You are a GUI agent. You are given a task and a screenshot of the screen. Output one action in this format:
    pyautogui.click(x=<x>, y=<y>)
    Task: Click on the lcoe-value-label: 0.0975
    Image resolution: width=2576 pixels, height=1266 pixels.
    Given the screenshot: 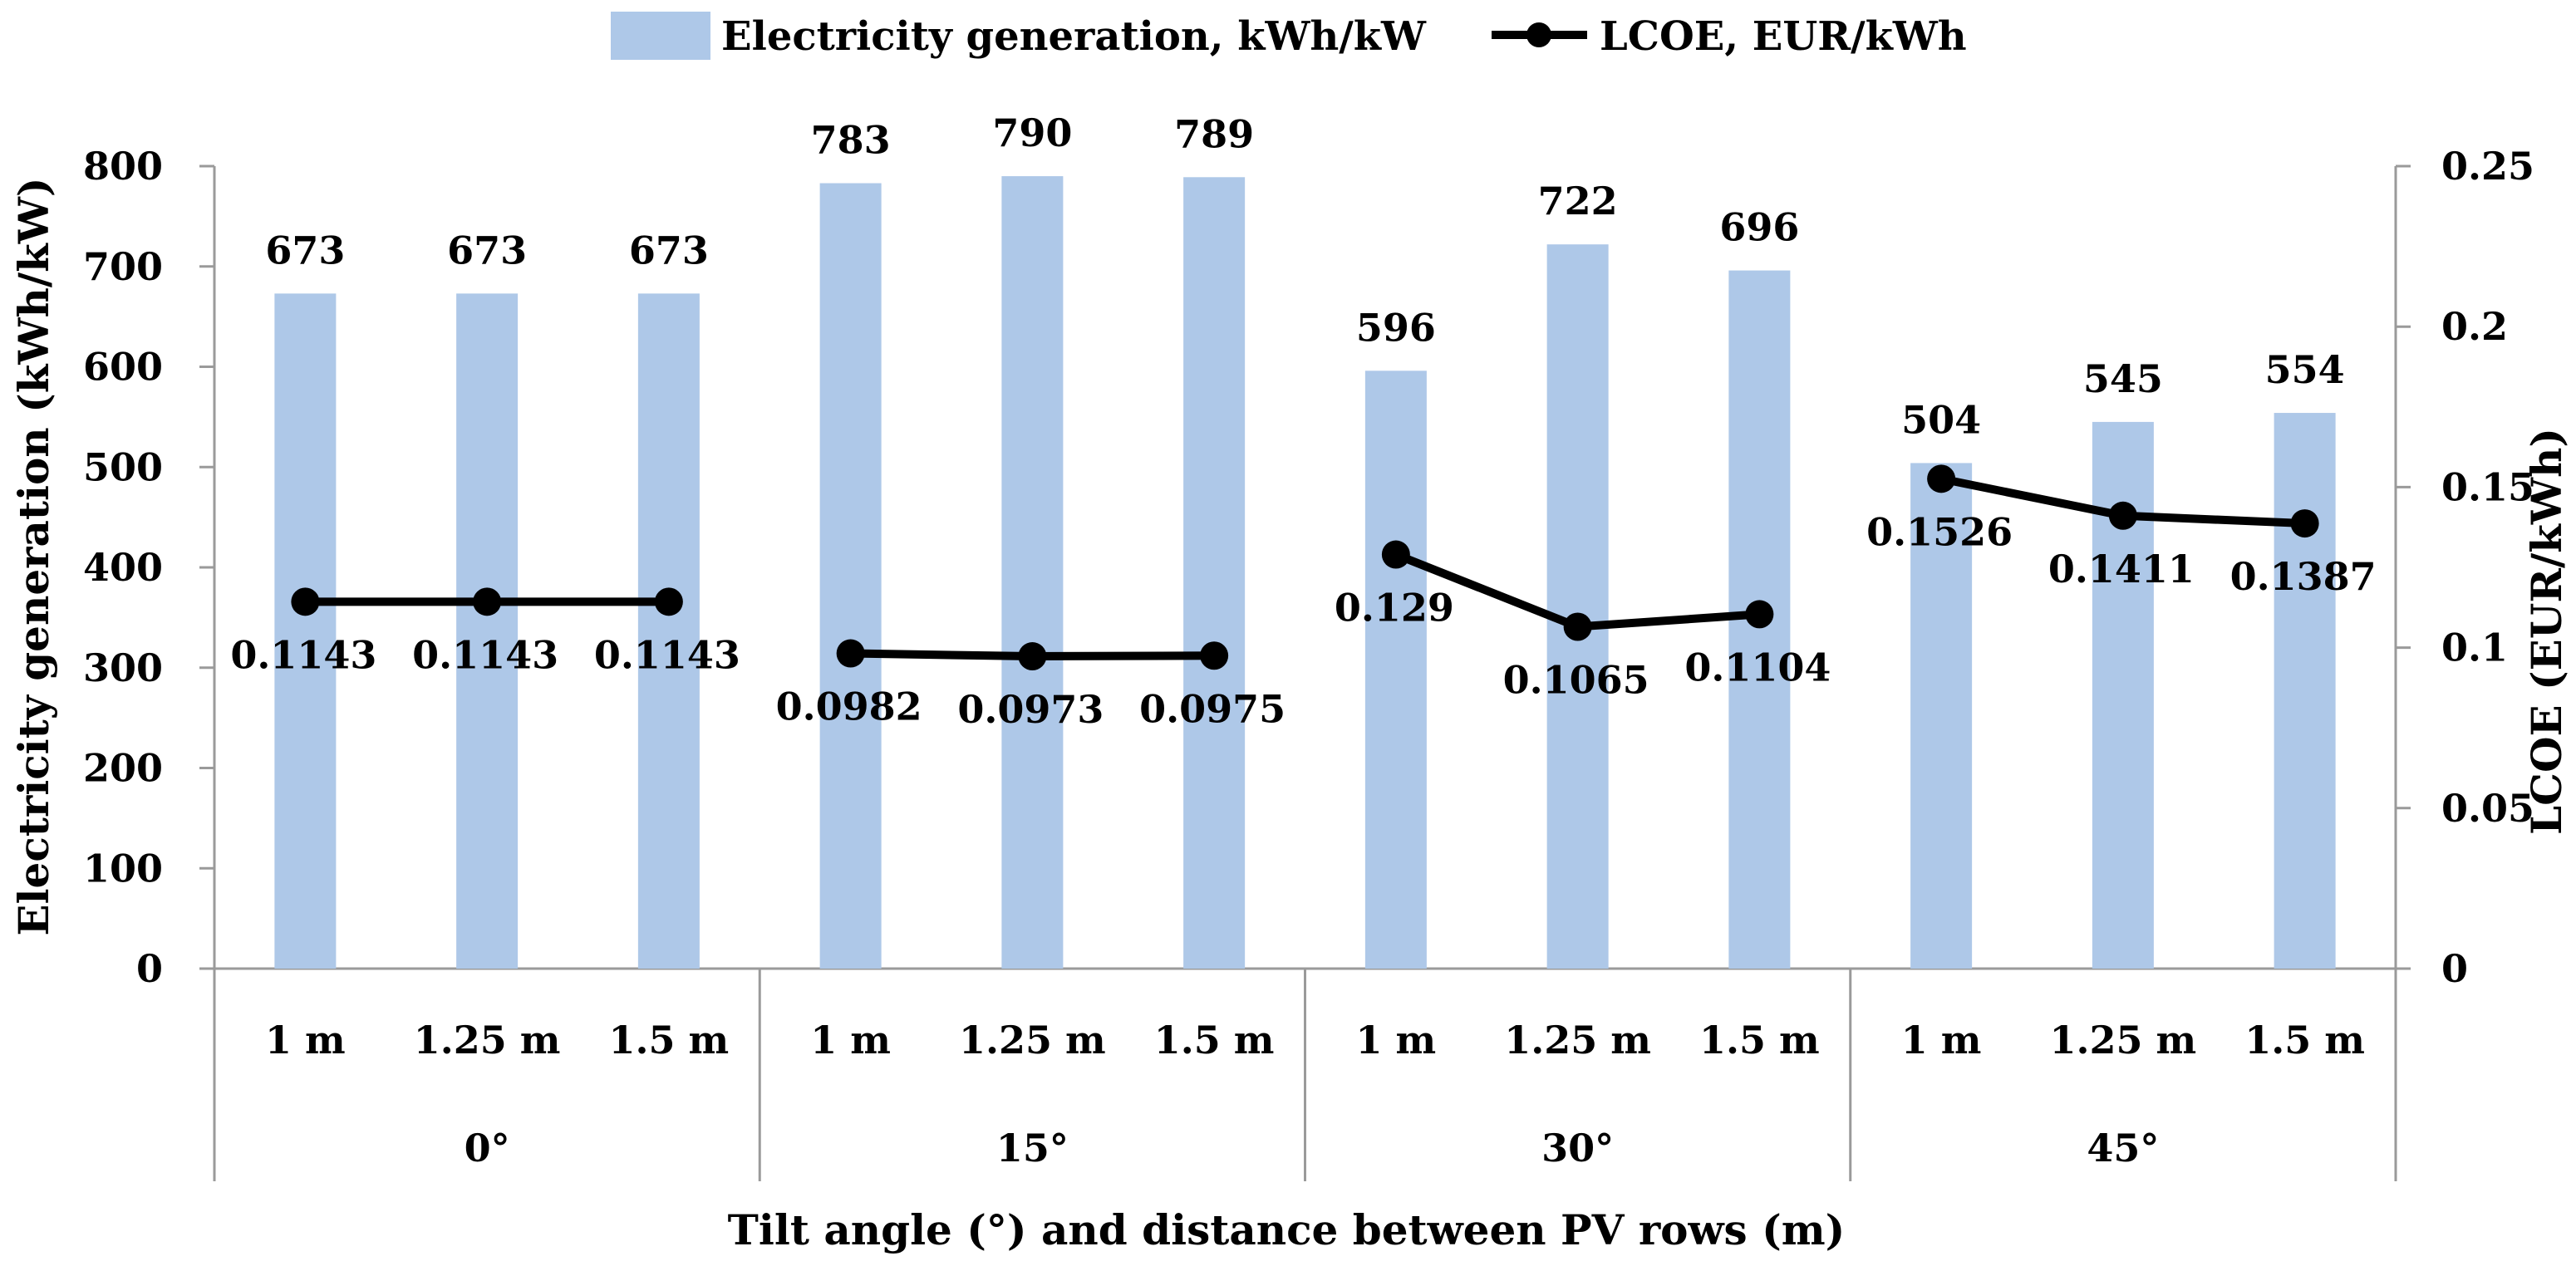 What is the action you would take?
    pyautogui.click(x=1212, y=708)
    